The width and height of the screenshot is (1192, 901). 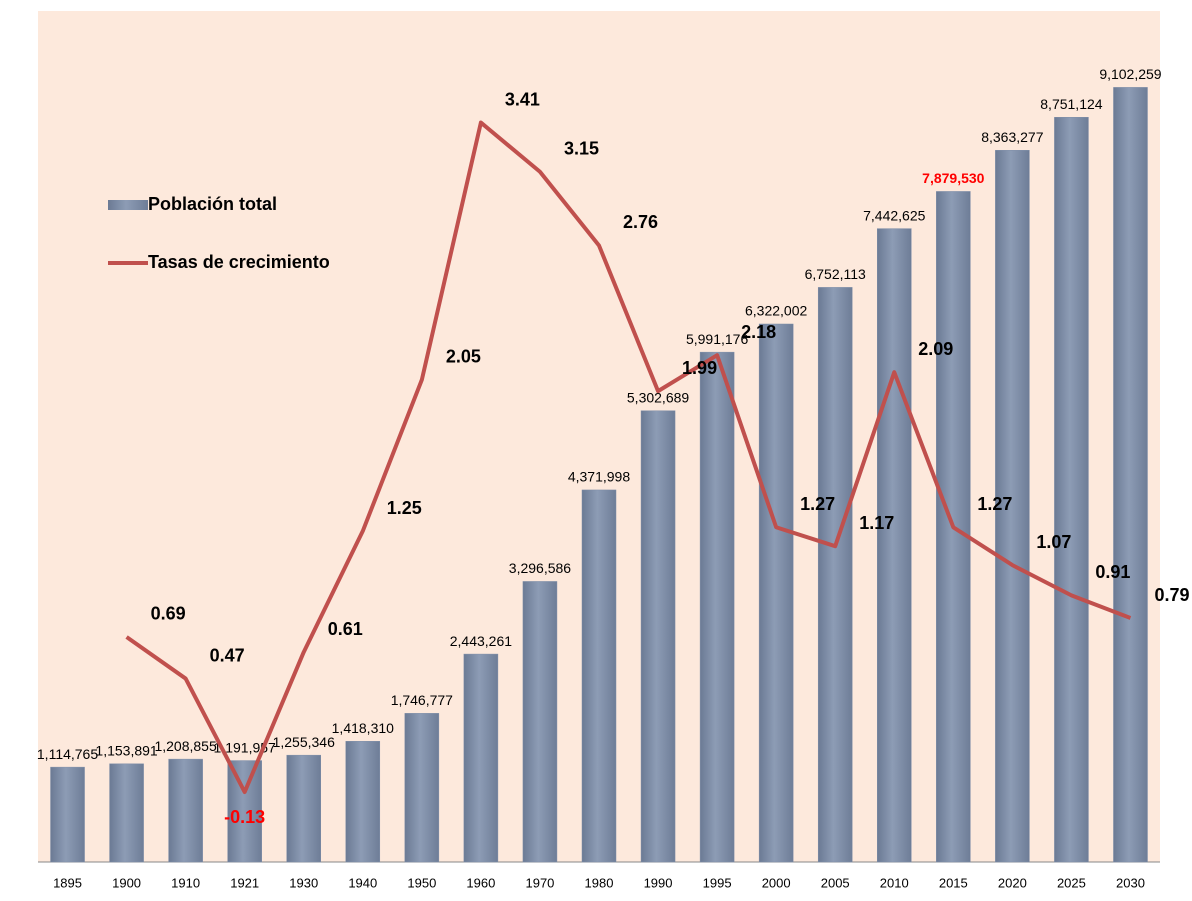 What do you see at coordinates (522, 99) in the screenshot?
I see `rate-label: 3.41` at bounding box center [522, 99].